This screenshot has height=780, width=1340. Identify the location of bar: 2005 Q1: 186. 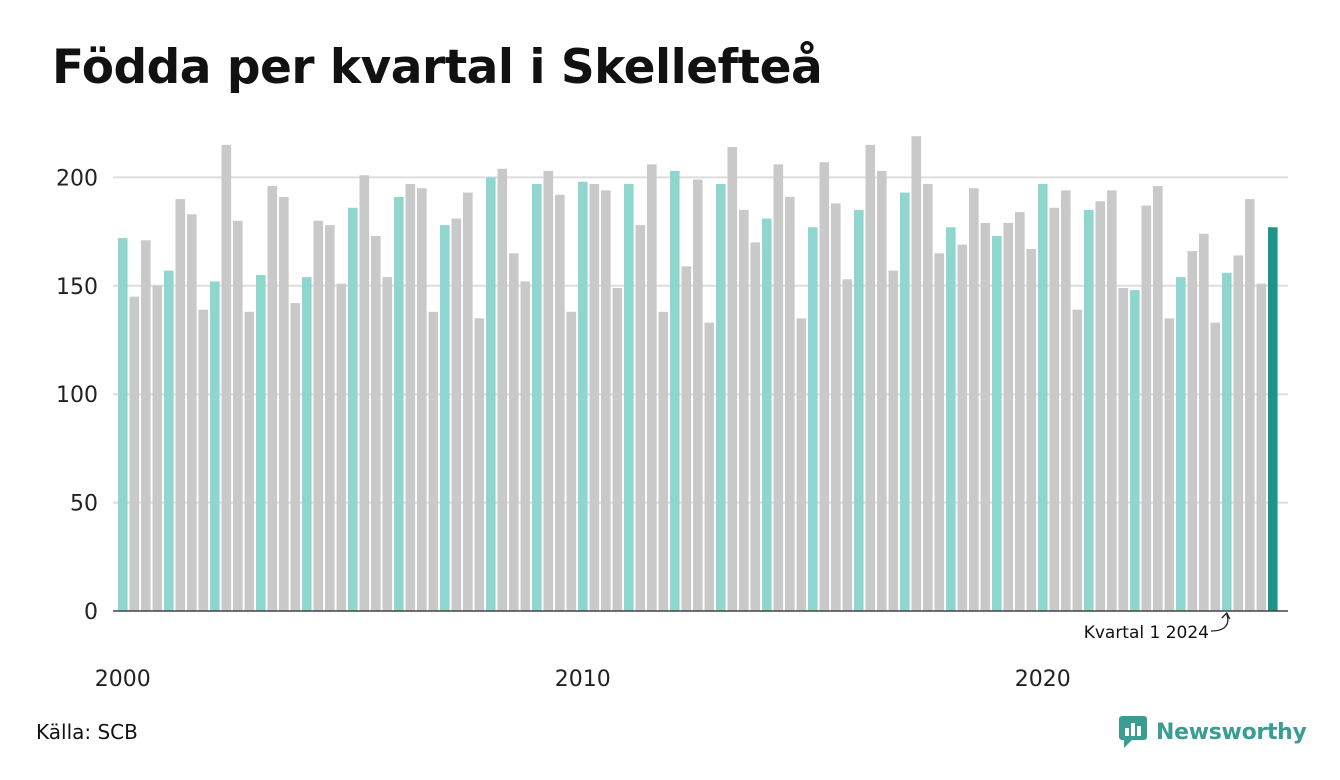
(353, 409).